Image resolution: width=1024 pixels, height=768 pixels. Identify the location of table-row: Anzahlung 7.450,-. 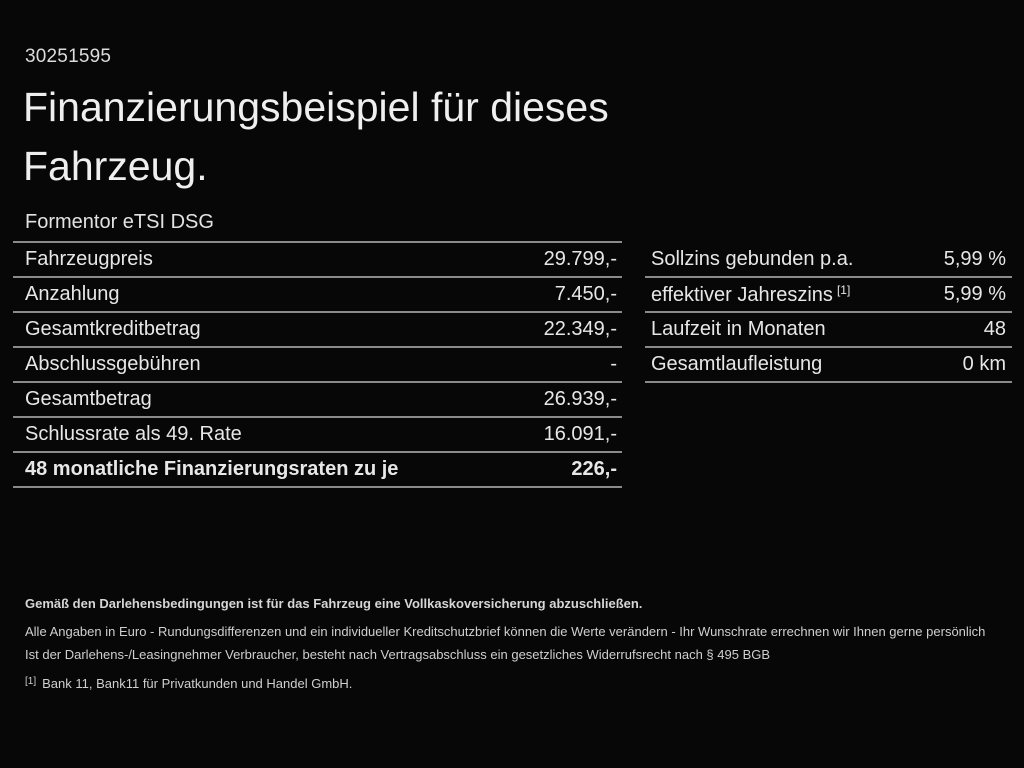
(317, 295).